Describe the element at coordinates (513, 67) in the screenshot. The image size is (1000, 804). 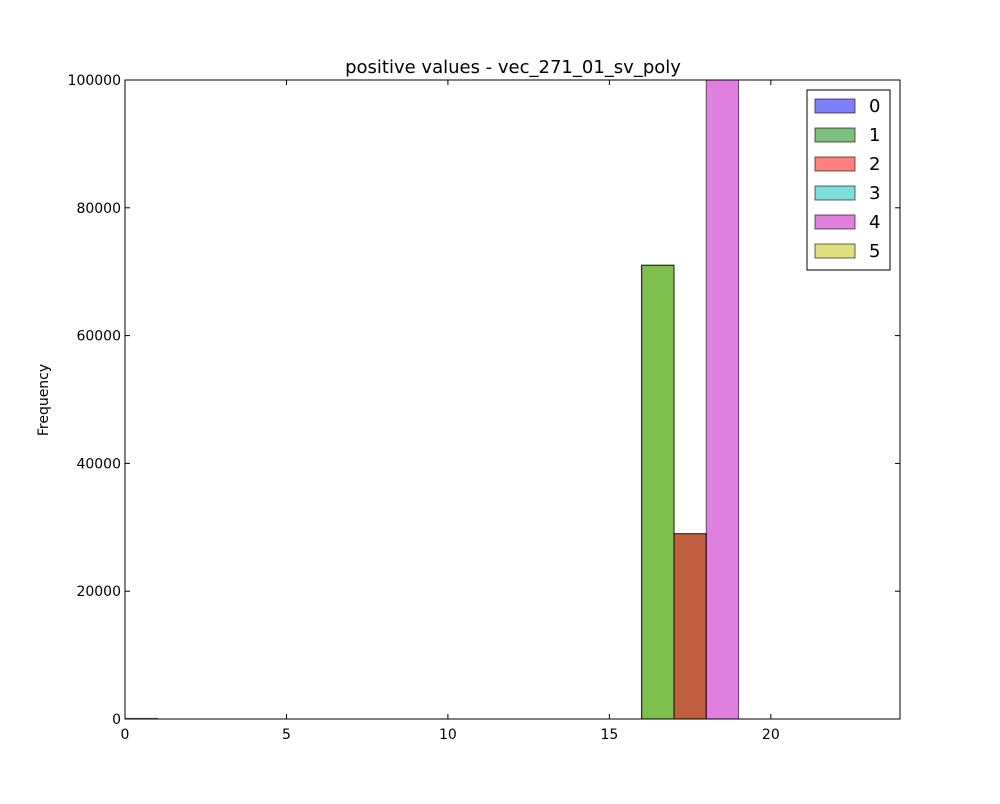
I see `chart-title: positive values - vec_271_01_sv_poly` at that location.